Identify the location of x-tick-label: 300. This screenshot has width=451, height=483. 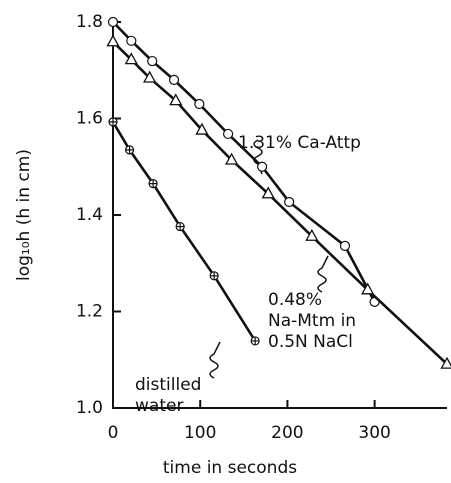
(374, 433).